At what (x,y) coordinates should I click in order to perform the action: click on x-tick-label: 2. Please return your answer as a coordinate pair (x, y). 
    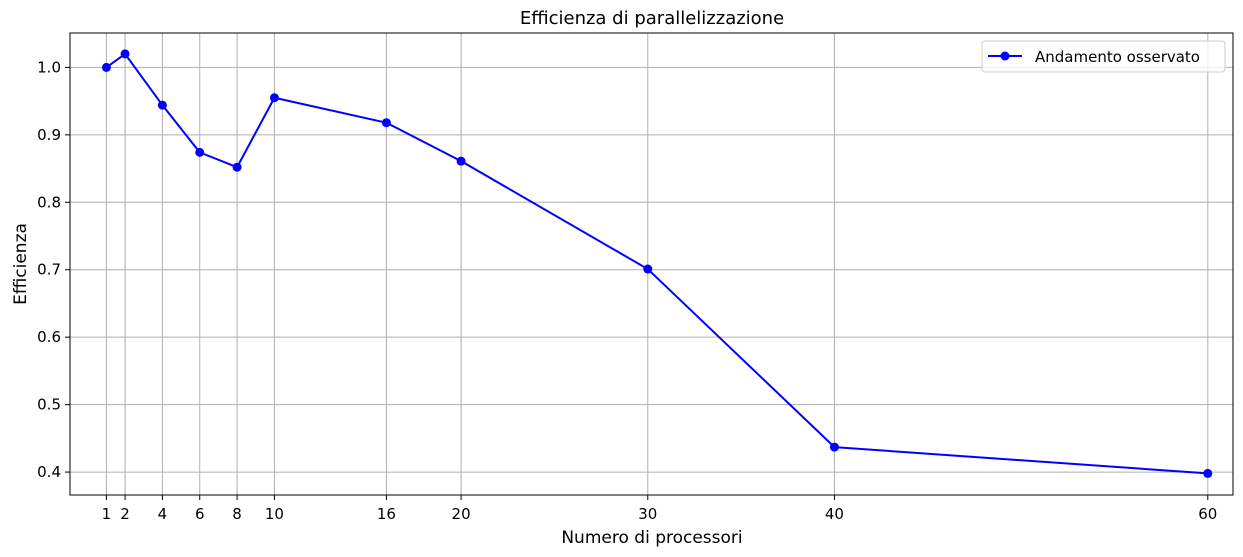
    Looking at the image, I should click on (125, 514).